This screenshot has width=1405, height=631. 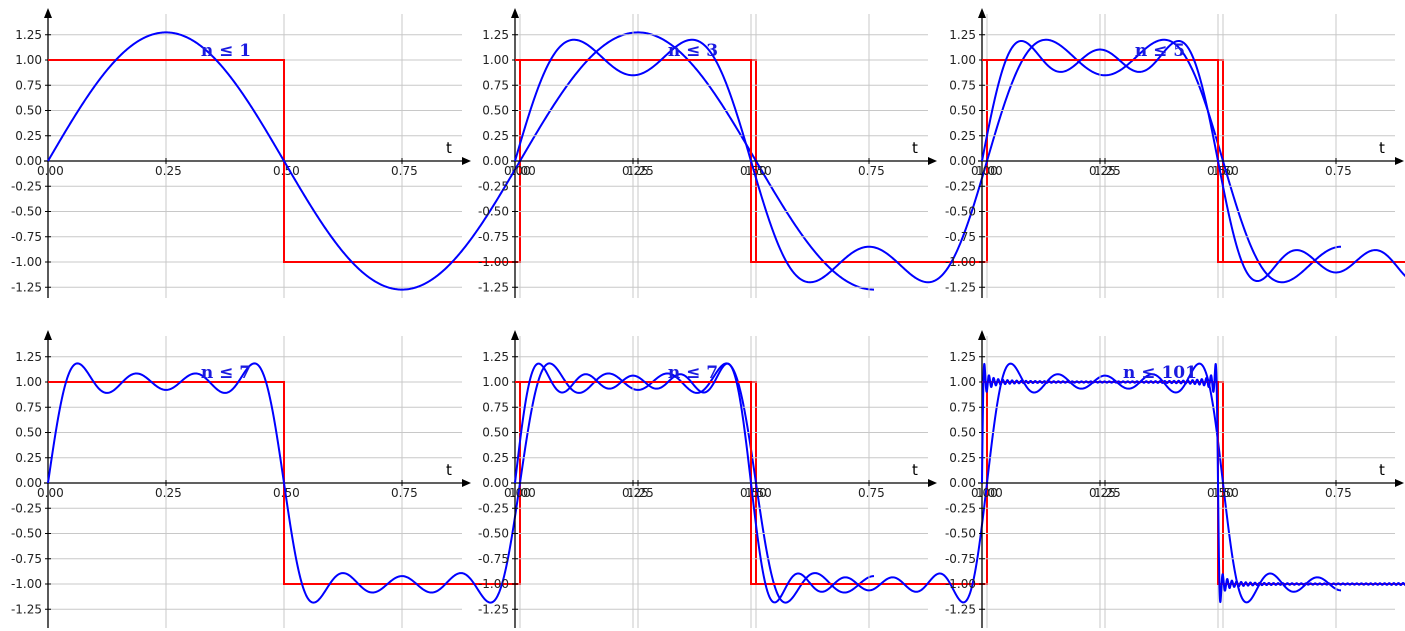 I want to click on chart-title: n ≤ 3, so click(x=693, y=51).